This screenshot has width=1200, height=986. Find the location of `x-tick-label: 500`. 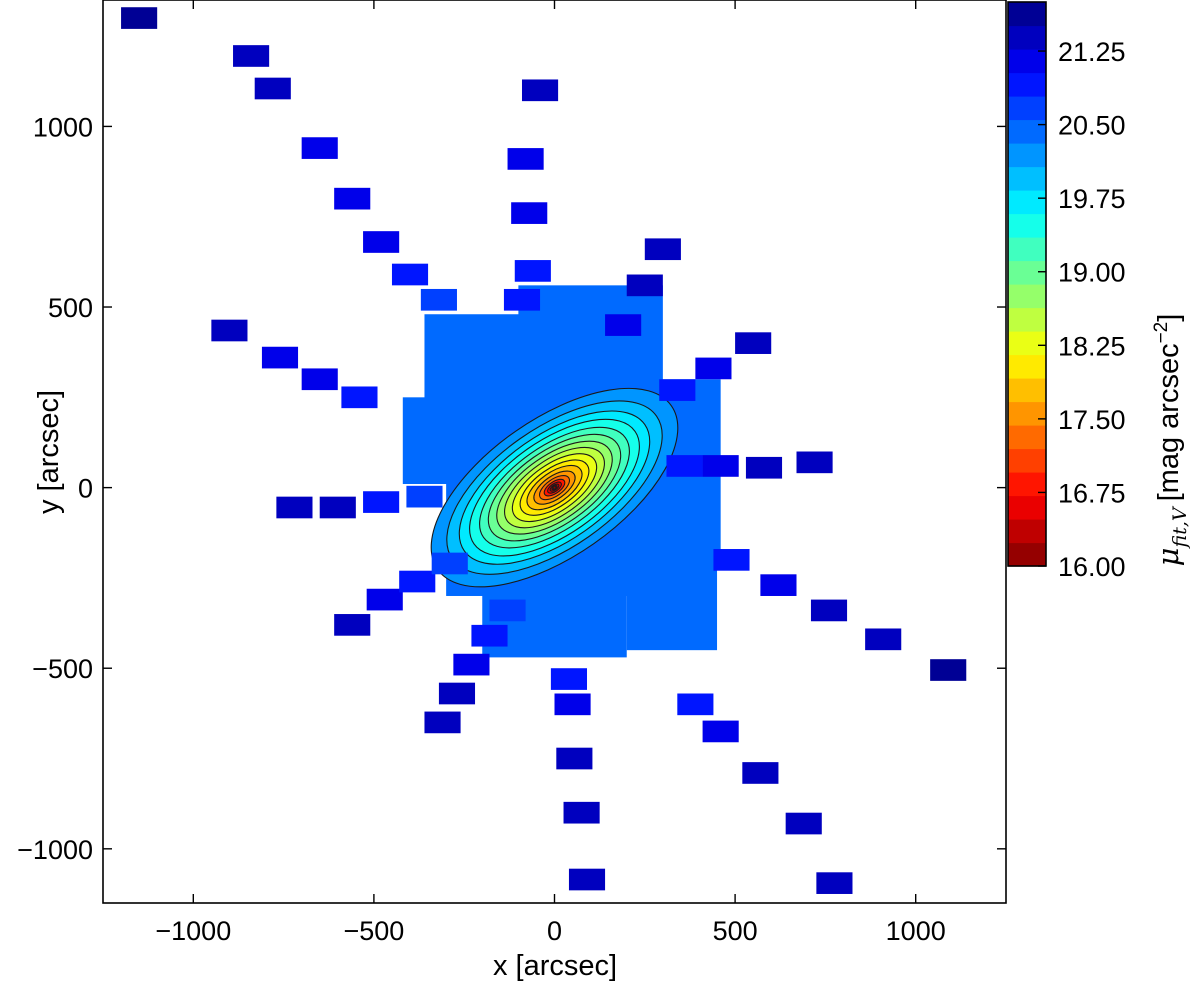

x-tick-label: 500 is located at coordinates (735, 931).